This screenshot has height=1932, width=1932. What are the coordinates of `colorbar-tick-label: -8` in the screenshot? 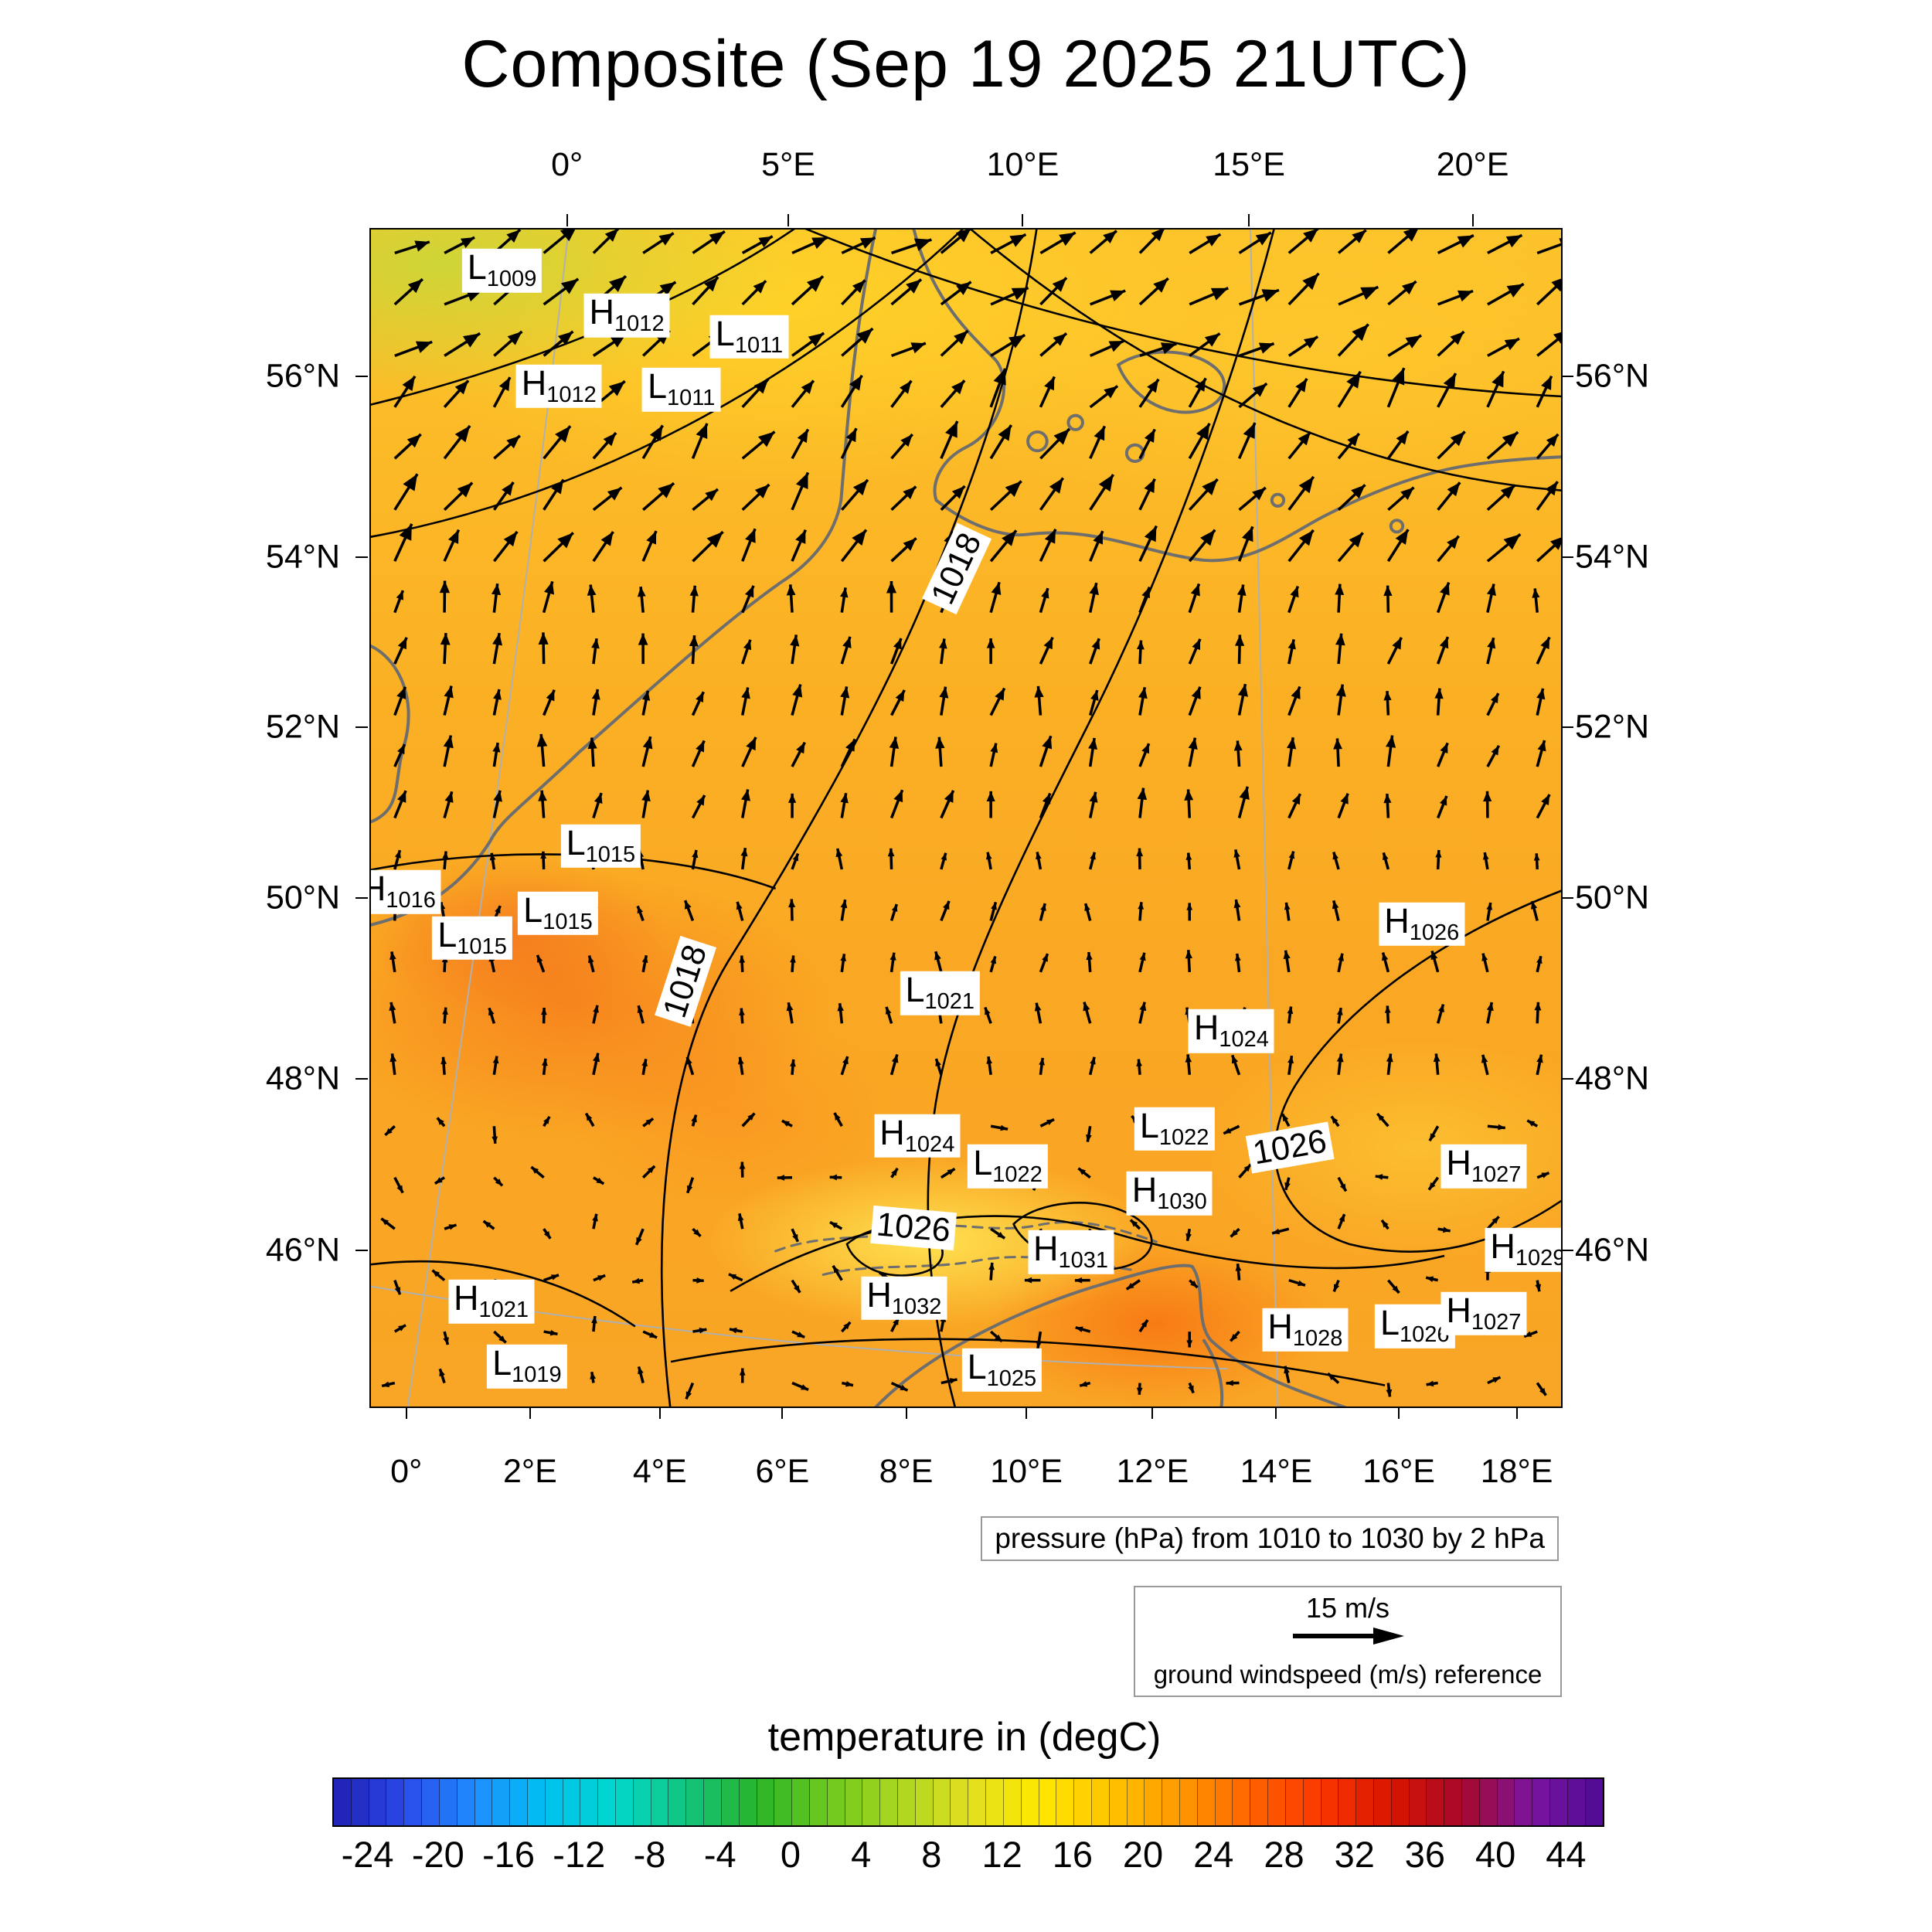 It's located at (649, 1855).